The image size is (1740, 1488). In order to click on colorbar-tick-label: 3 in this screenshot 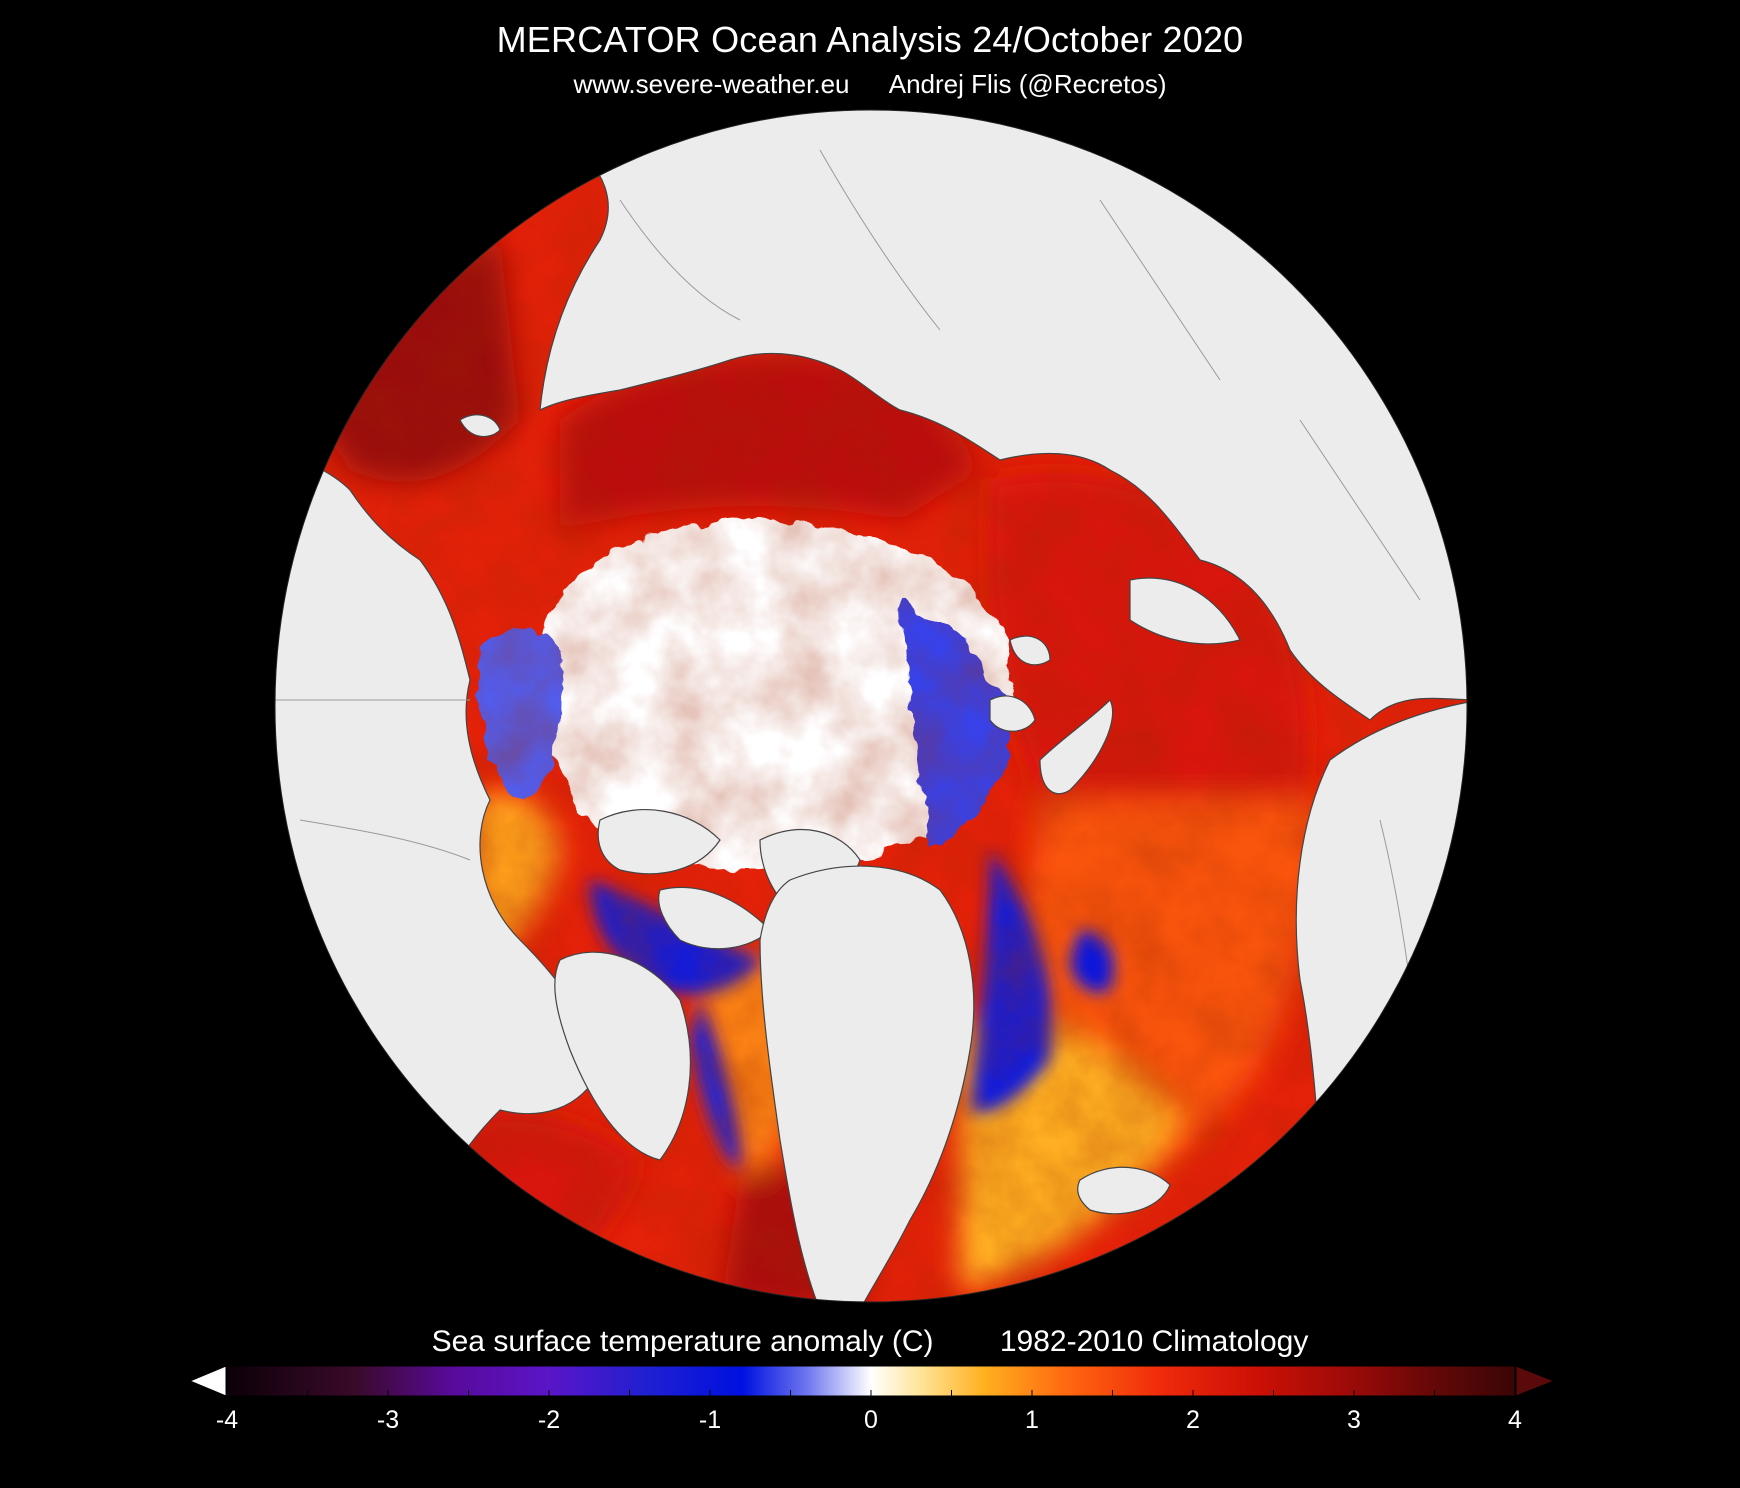, I will do `click(1354, 1420)`.